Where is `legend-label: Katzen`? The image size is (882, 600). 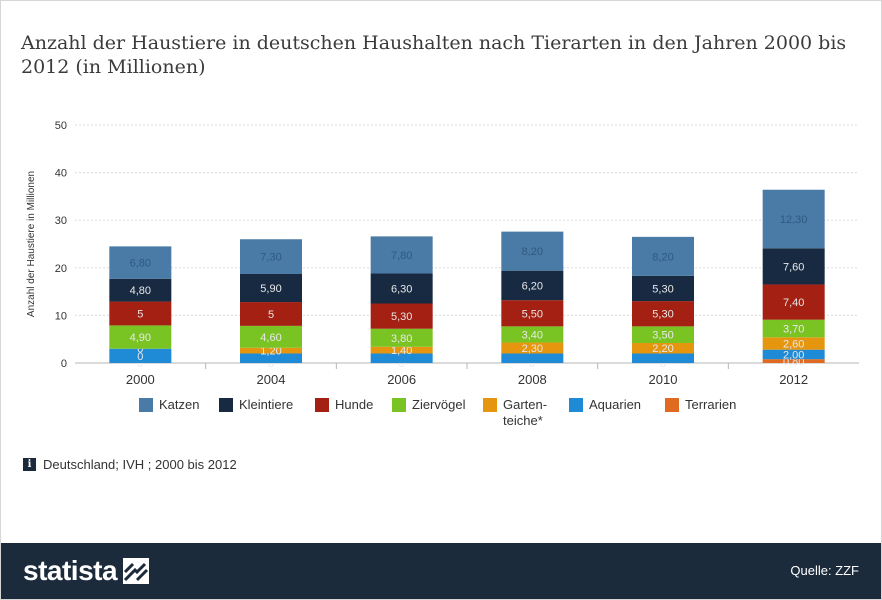 legend-label: Katzen is located at coordinates (179, 404).